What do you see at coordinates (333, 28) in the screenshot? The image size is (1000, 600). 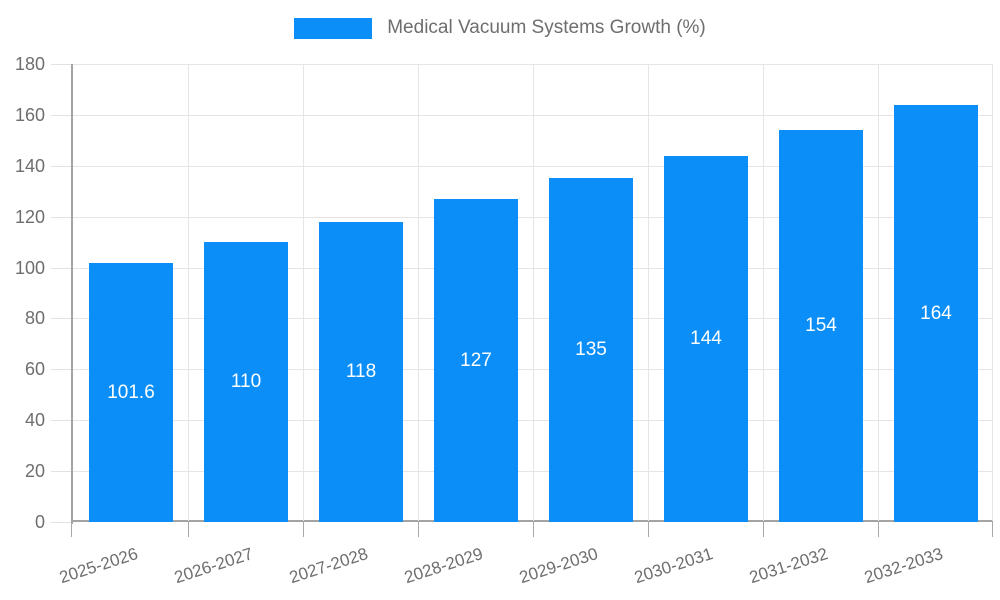 I see `legend-swatch` at bounding box center [333, 28].